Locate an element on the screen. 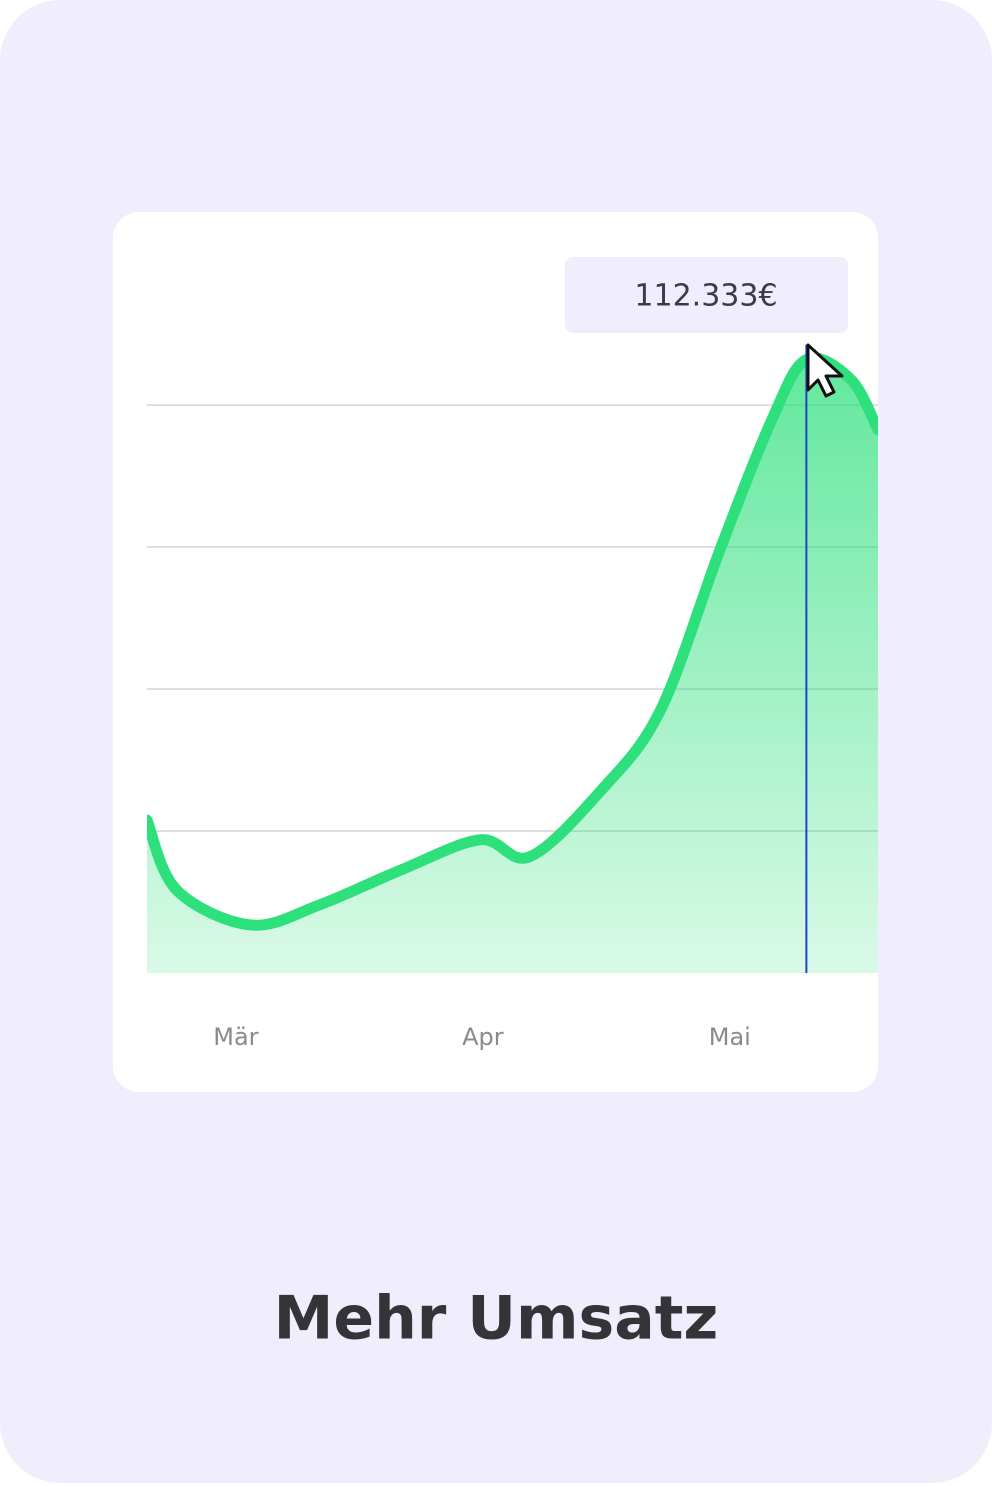  tooltip-value: 112.333€ is located at coordinates (705, 296).